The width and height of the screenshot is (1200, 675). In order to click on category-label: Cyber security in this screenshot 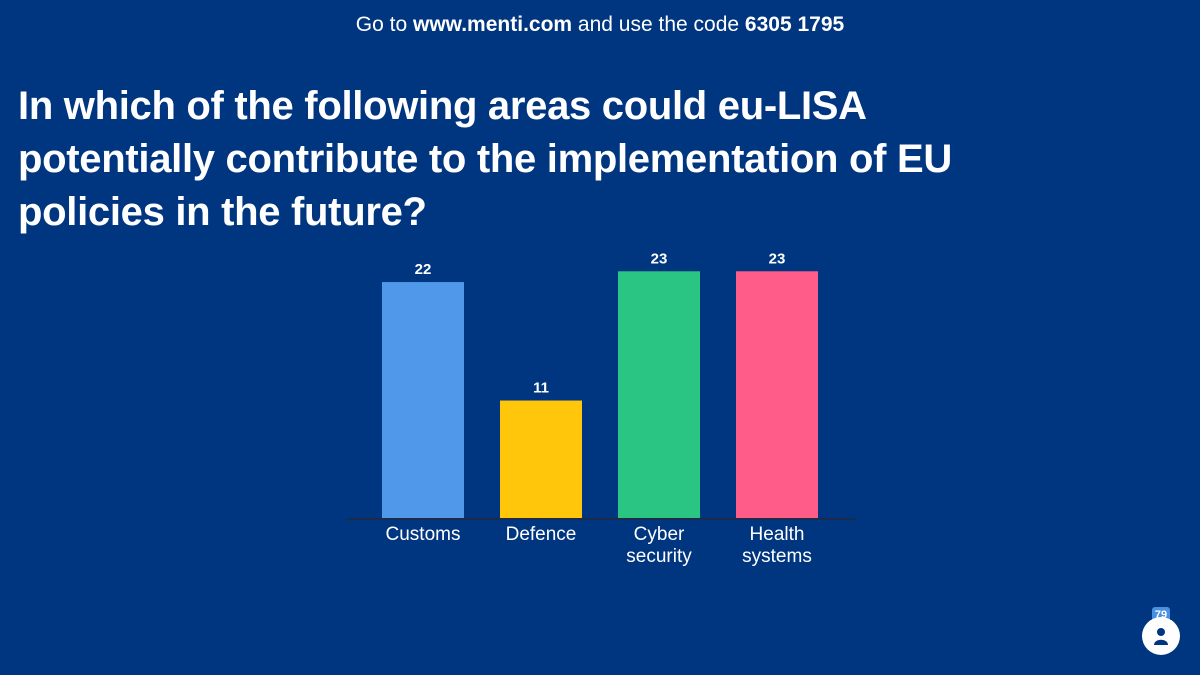, I will do `click(659, 545)`.